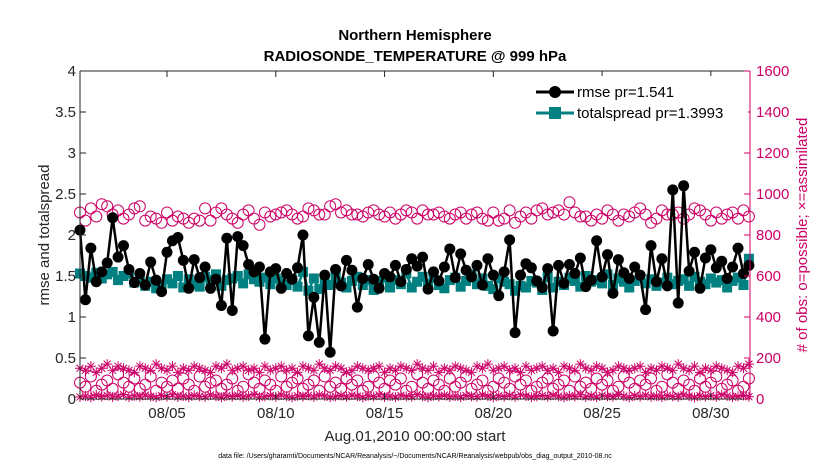  I want to click on x-tick-label: 08/15, so click(385, 413).